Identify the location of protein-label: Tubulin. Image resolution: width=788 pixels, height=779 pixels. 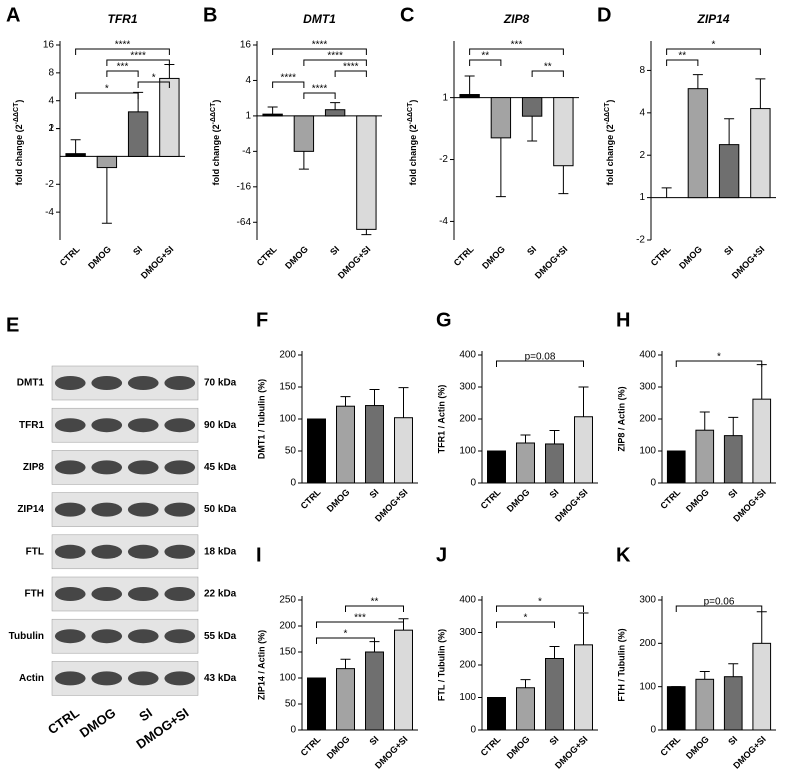
(26, 636).